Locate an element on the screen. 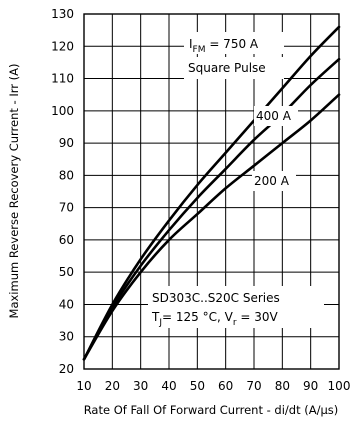  y-tick-label: 120 is located at coordinates (62, 46).